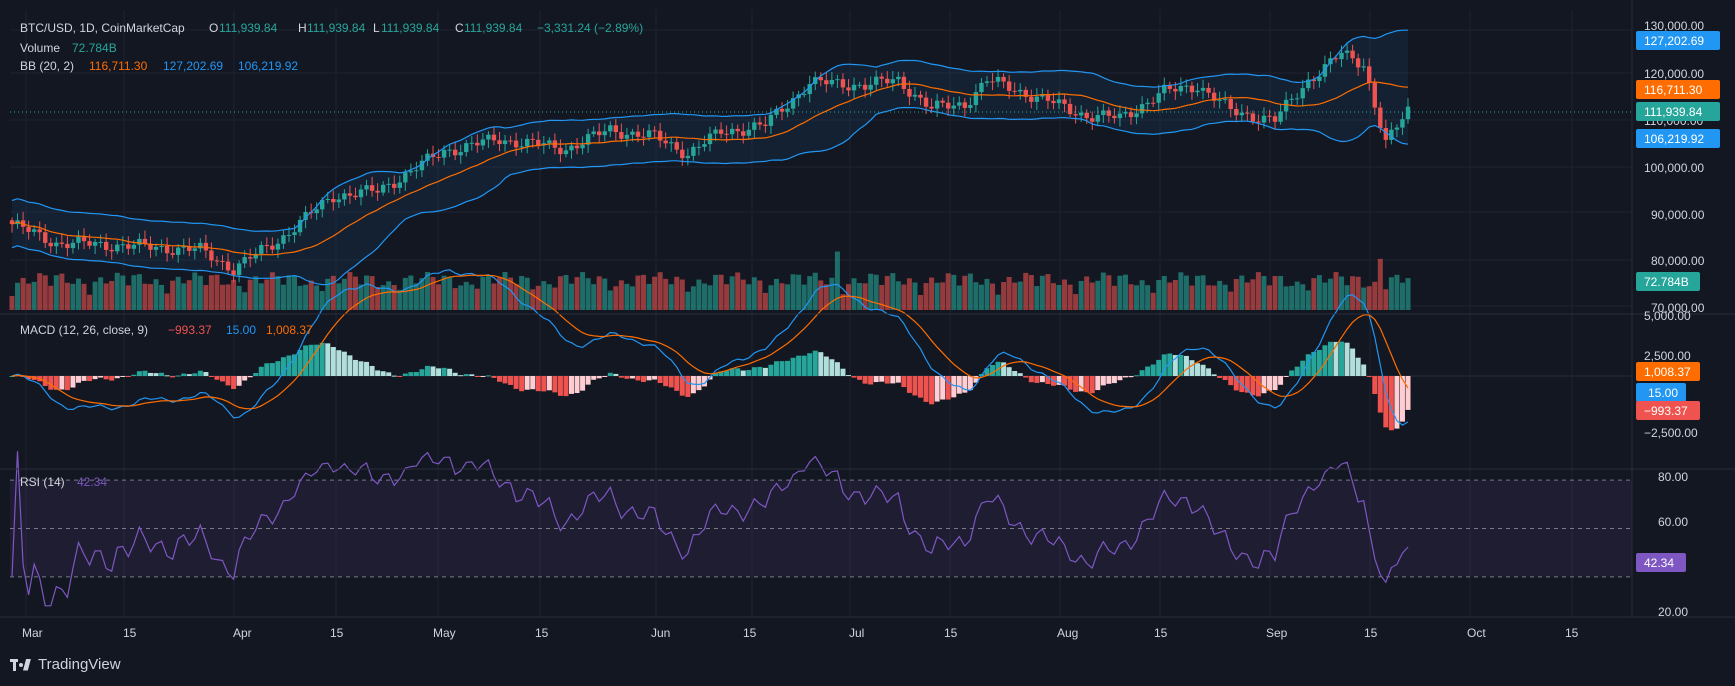 The width and height of the screenshot is (1735, 686). I want to click on rsi-axis: 80.00 60.00 20.00 42.34, so click(1662, 544).